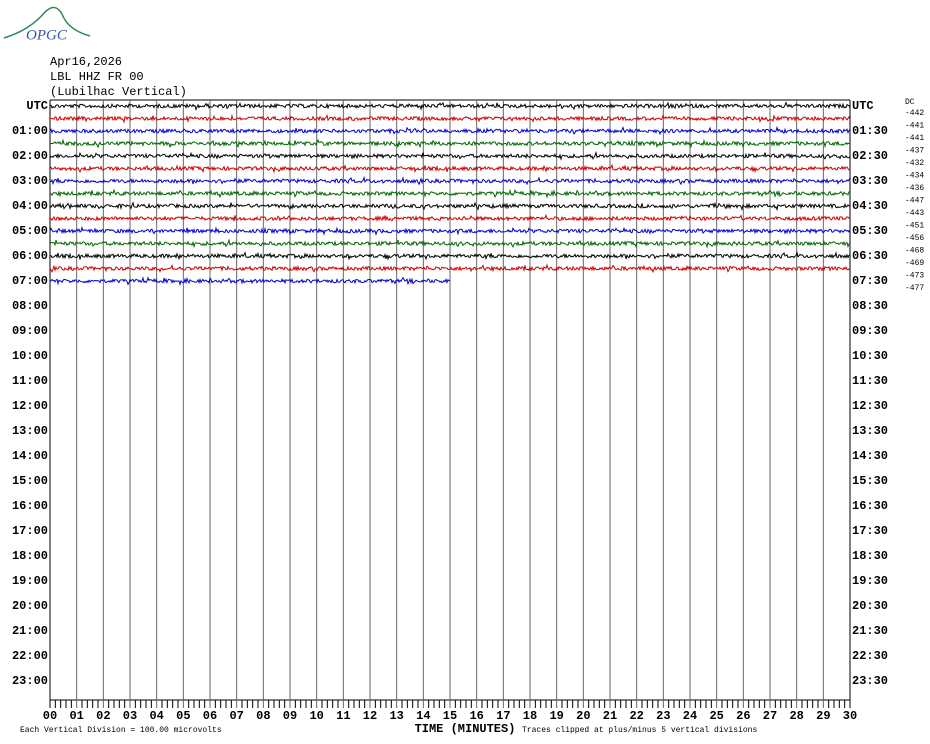 The image size is (930, 744). I want to click on x-tick-label: 04, so click(156, 716).